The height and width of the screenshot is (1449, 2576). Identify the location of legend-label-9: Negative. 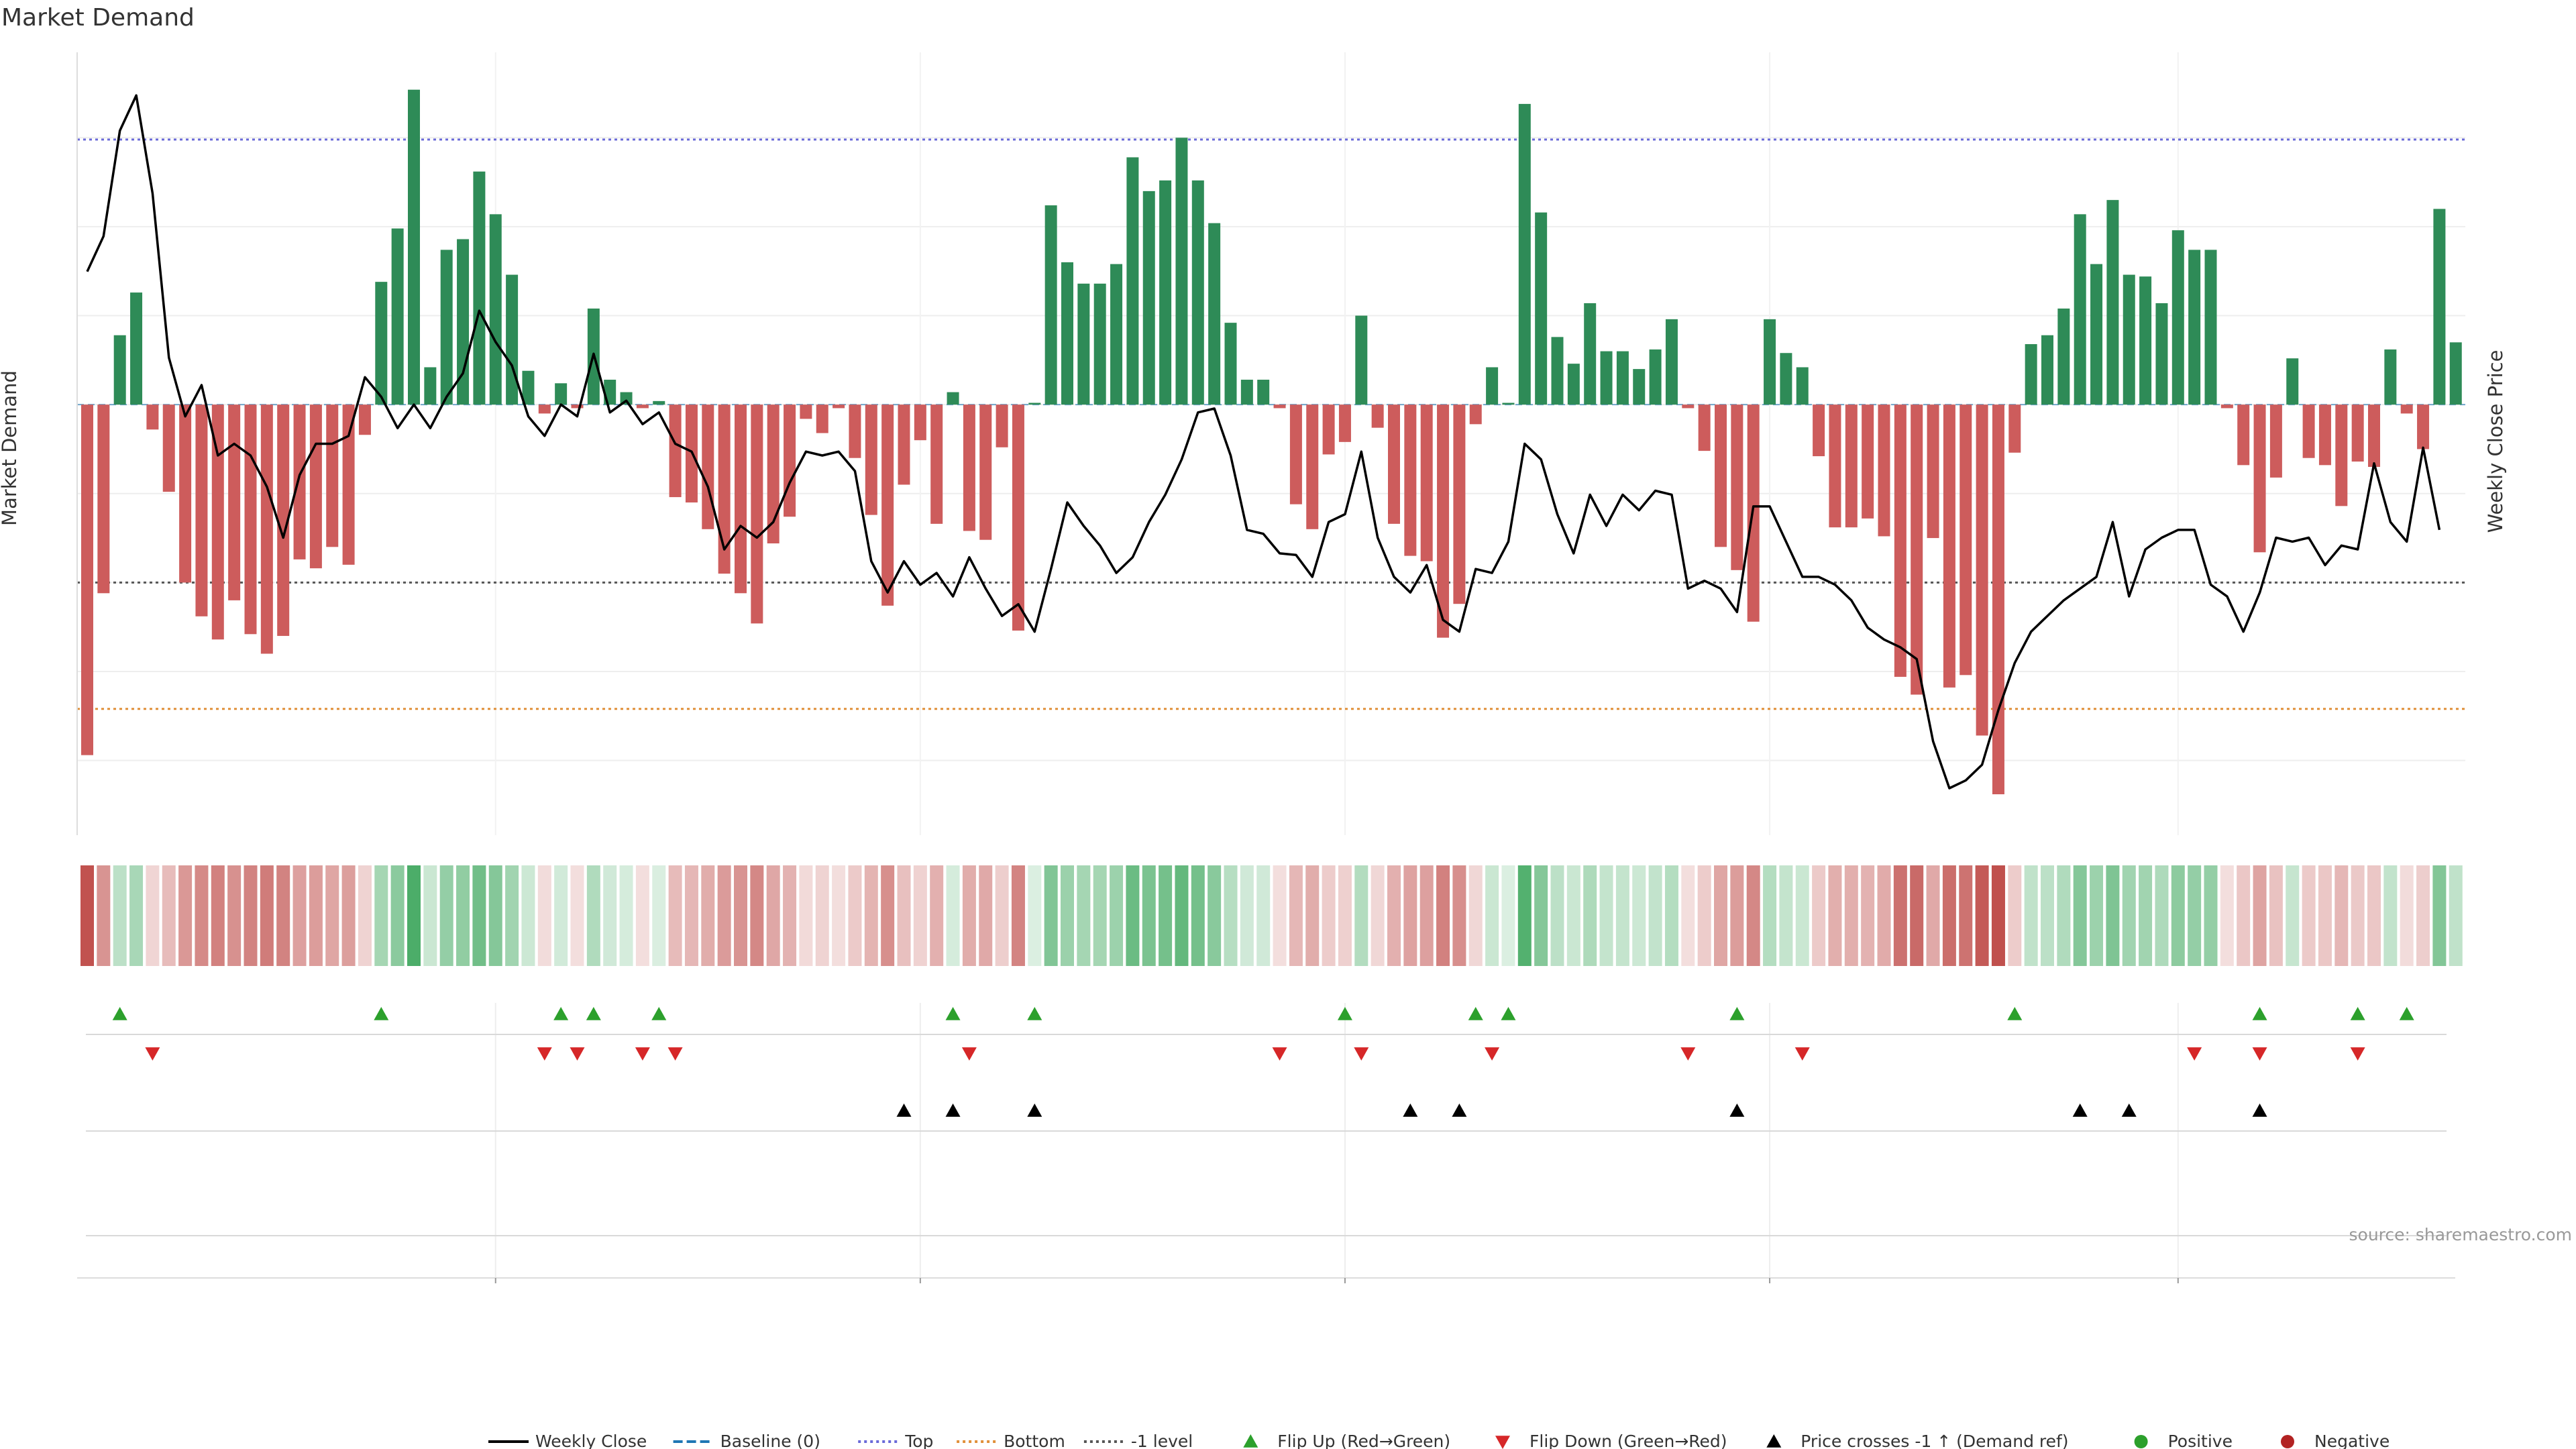
(2352, 1440).